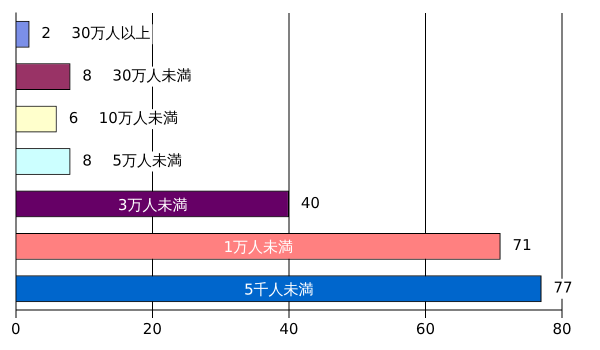 The height and width of the screenshot is (350, 600). Describe the element at coordinates (563, 287) in the screenshot. I see `data-label: 77` at that location.